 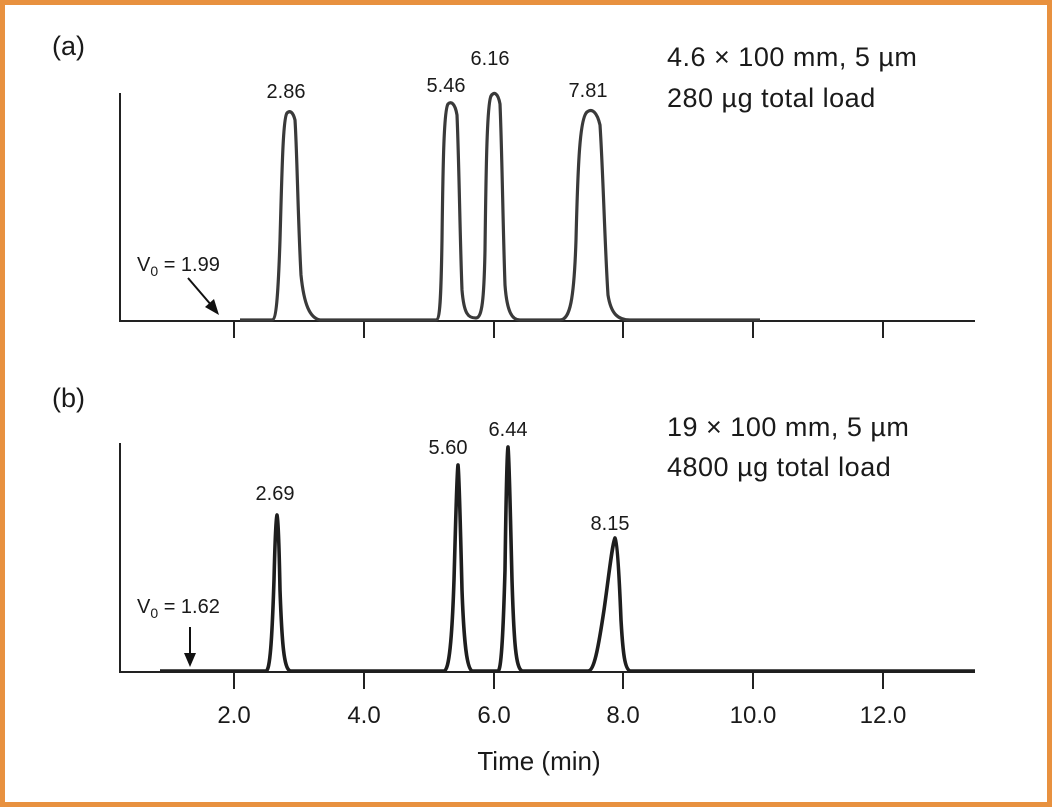 I want to click on x-tick-label-2: 2.0, so click(x=233, y=715).